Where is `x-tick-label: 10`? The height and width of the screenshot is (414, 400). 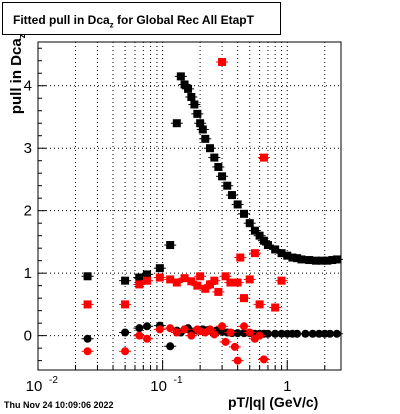
x-tick-label: 10 is located at coordinates (158, 386).